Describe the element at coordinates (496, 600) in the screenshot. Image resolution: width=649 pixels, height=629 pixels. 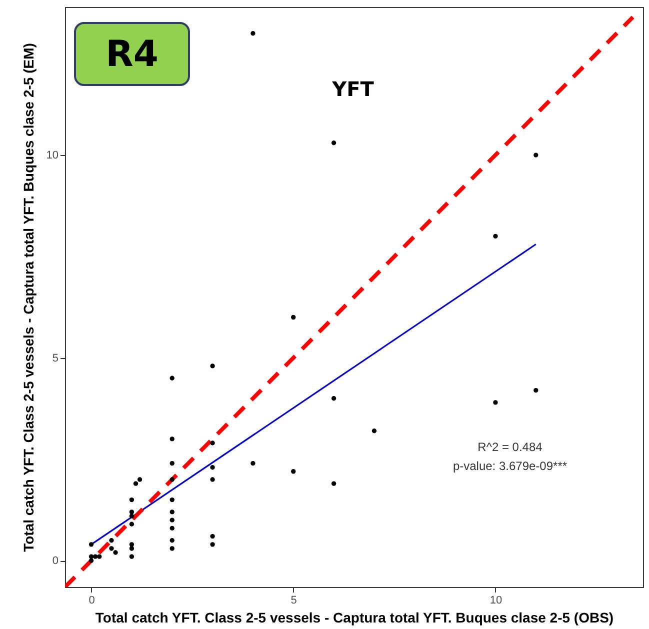
I see `x-tick-label: 10` at that location.